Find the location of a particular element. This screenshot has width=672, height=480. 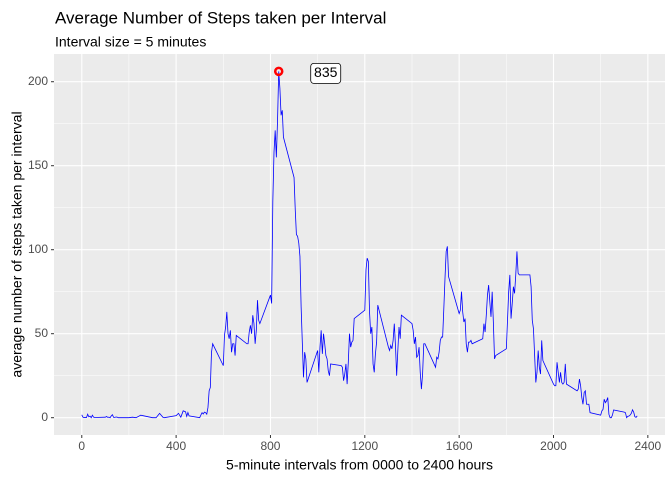

x-tick-label: 1200 is located at coordinates (364, 446).